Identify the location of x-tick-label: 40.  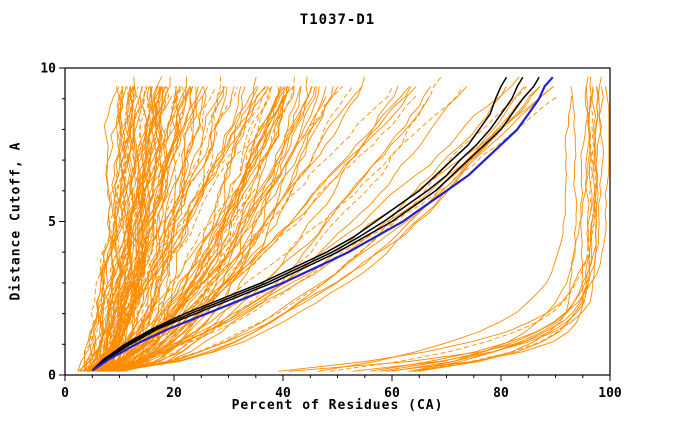
(283, 393).